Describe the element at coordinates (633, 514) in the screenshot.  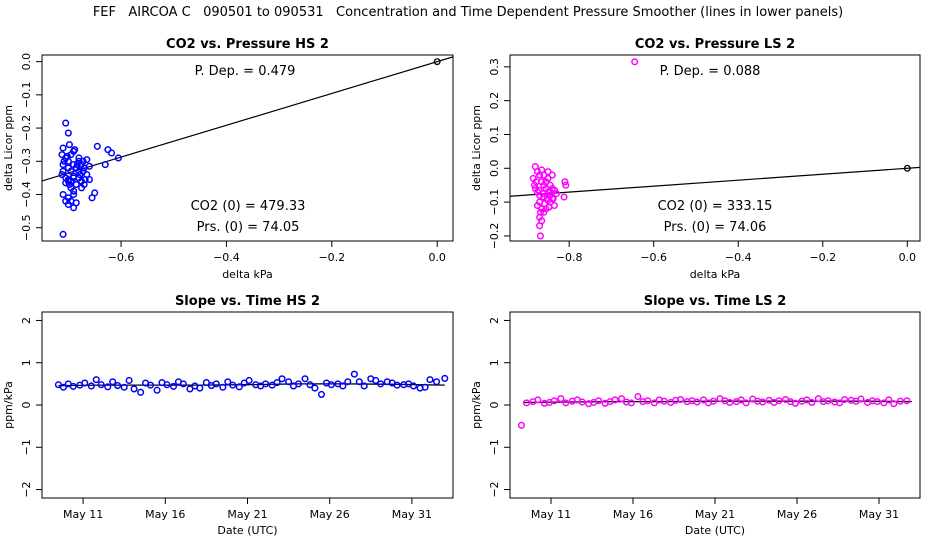
I see `x-tick-label: May 16` at that location.